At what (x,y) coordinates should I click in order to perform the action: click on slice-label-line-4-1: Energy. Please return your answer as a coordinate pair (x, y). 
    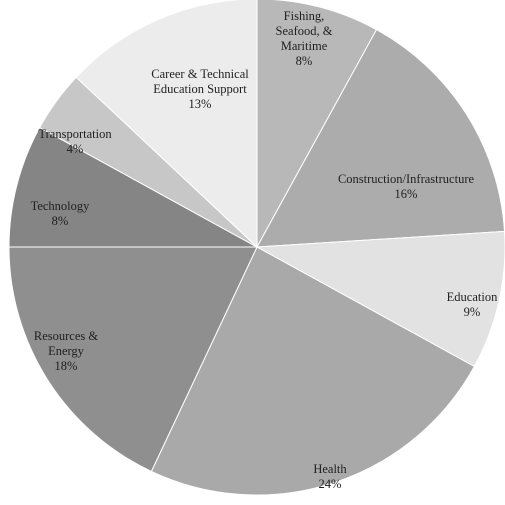
    Looking at the image, I should click on (66, 351).